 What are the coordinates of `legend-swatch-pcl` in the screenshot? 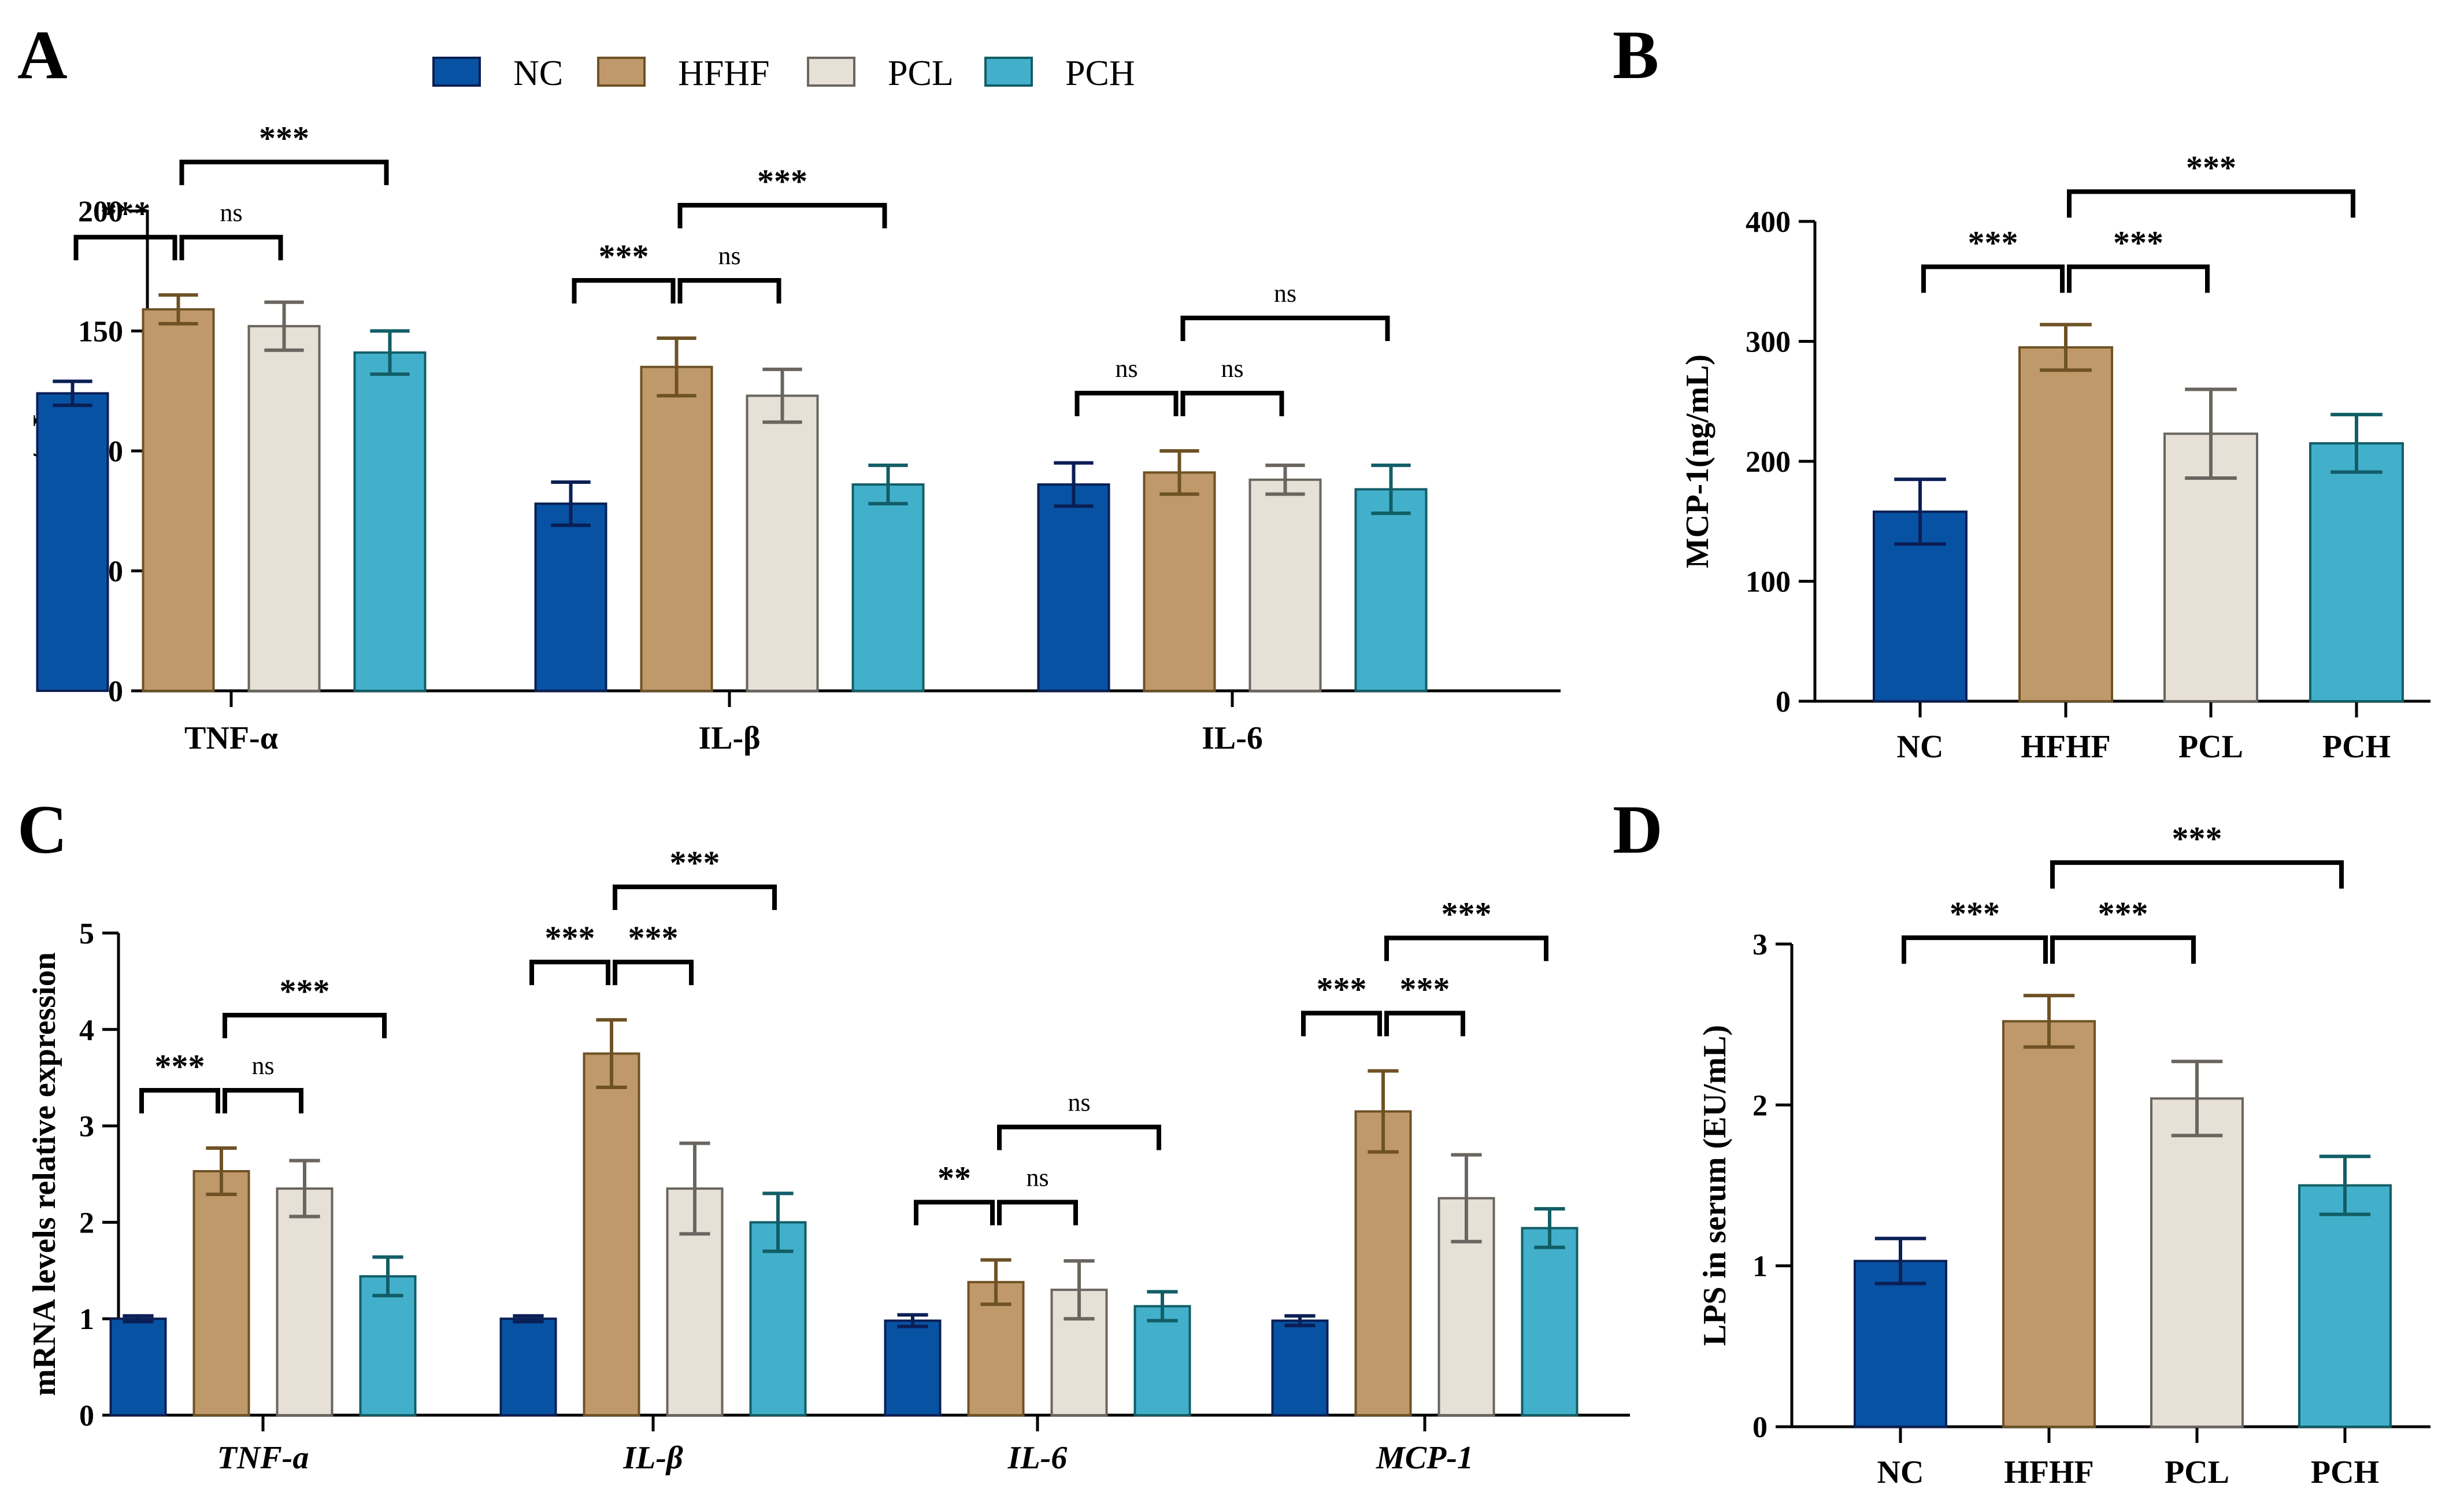 It's located at (831, 72).